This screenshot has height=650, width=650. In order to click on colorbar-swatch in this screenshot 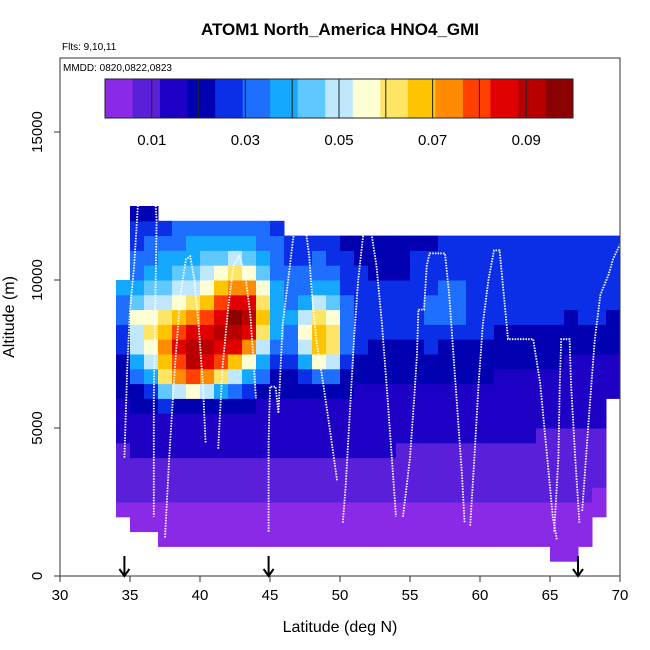, I will do `click(146, 98)`.